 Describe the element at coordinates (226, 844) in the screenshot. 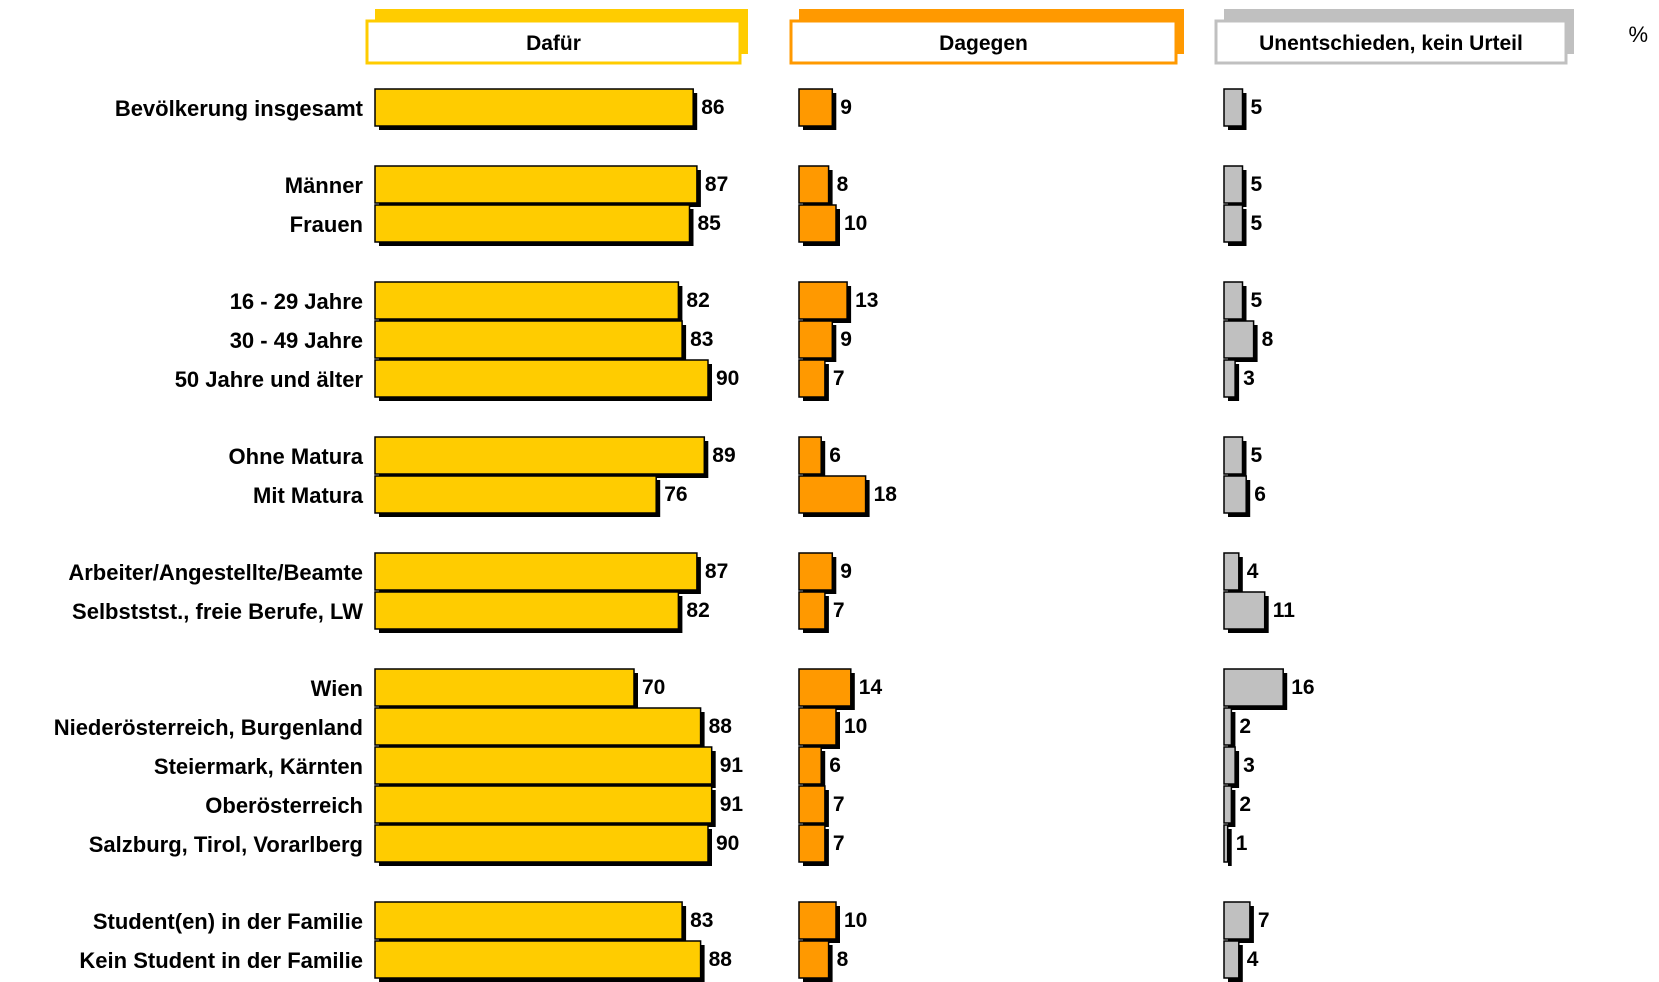

I see `category-label: Salzburg, Tirol, Vorarlberg` at that location.